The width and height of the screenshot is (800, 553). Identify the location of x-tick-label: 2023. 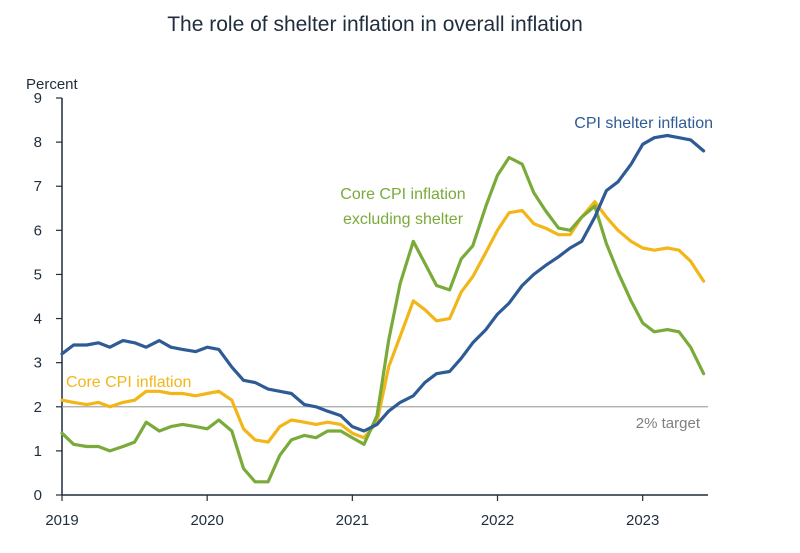
(642, 520).